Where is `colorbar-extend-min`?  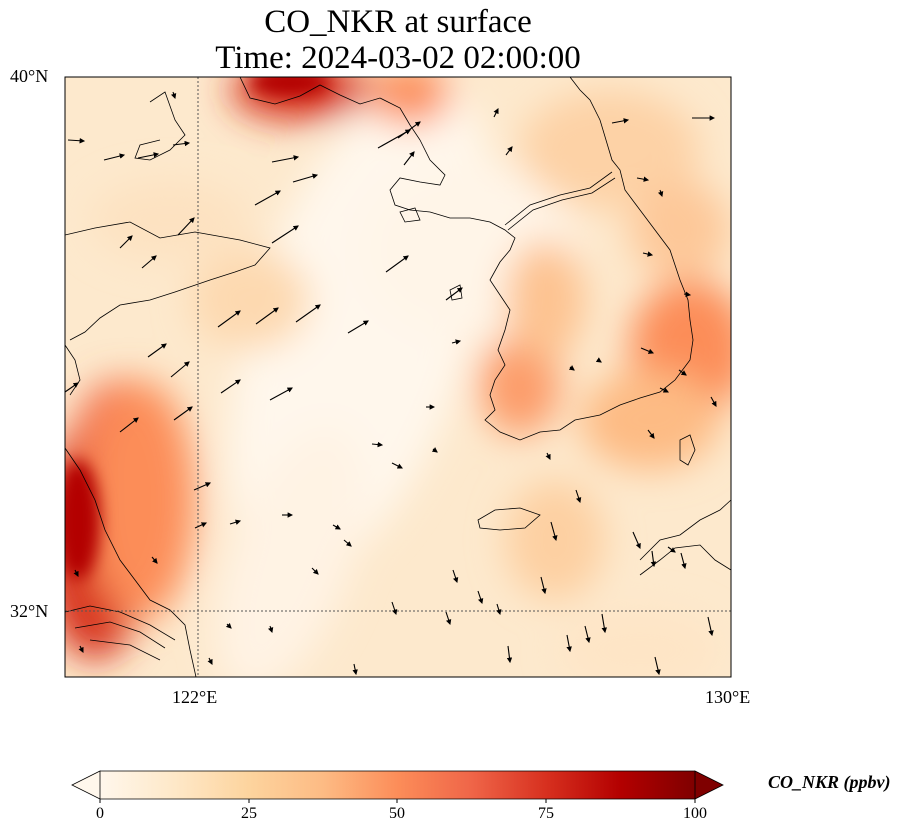 colorbar-extend-min is located at coordinates (86, 785).